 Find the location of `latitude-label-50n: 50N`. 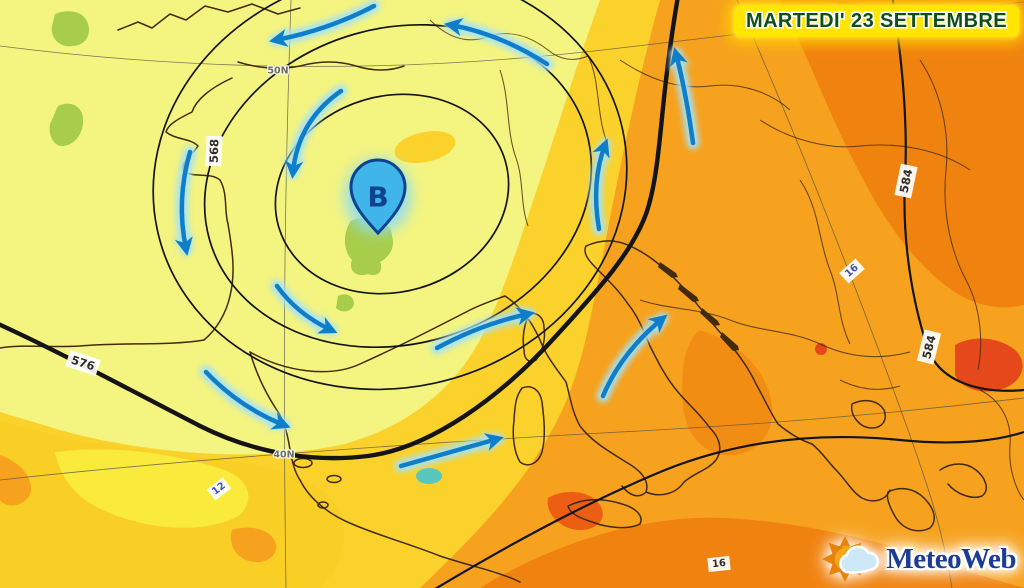

latitude-label-50n: 50N is located at coordinates (277, 71).